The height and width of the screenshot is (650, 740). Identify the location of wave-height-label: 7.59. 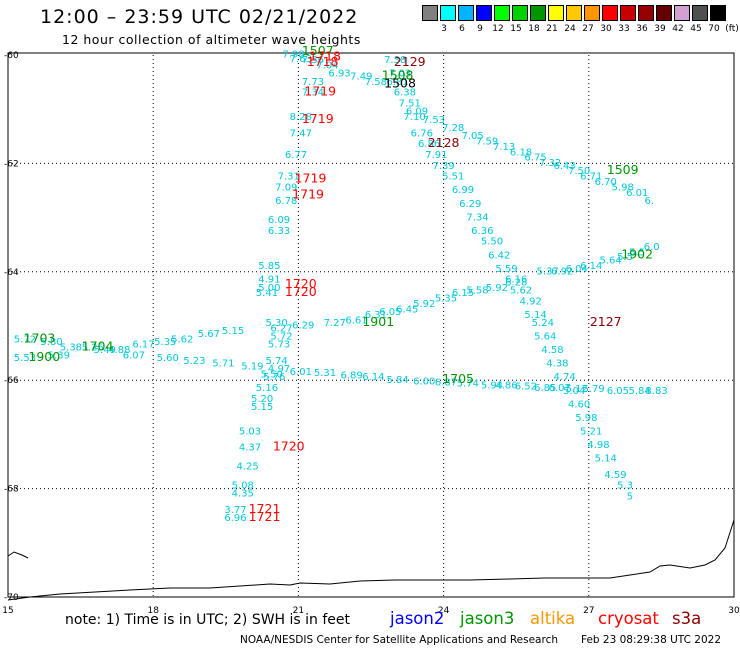
(487, 141).